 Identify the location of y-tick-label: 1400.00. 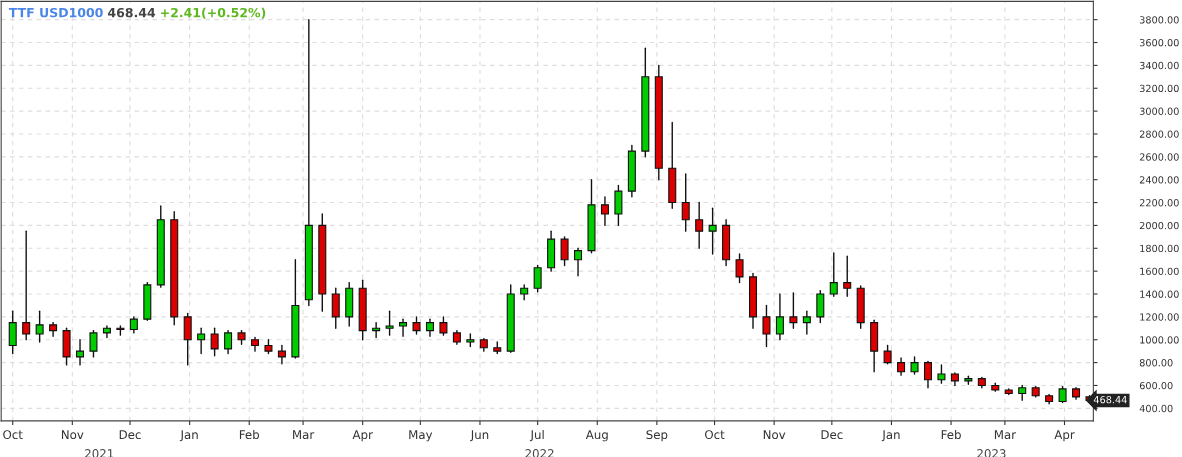
(1159, 294).